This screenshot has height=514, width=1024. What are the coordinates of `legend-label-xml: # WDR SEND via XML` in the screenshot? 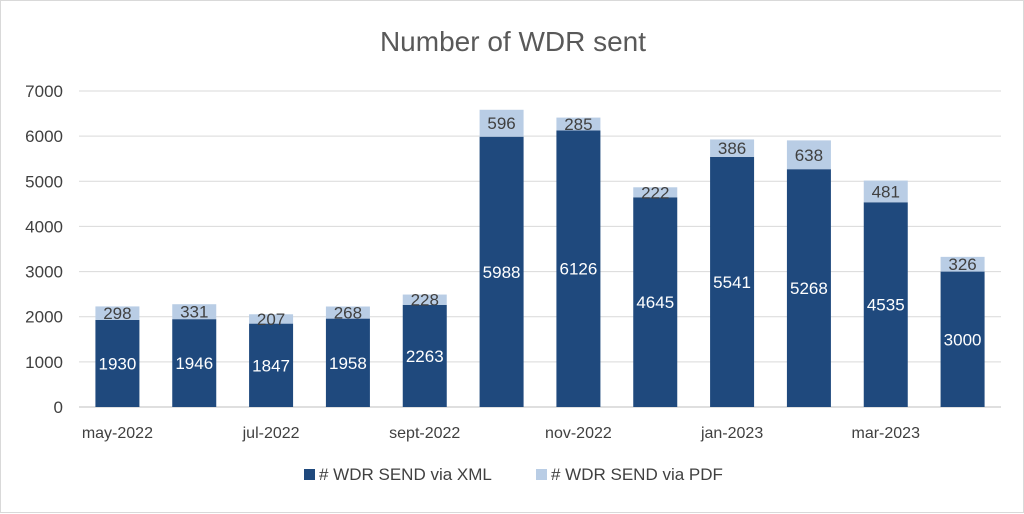 It's located at (405, 474).